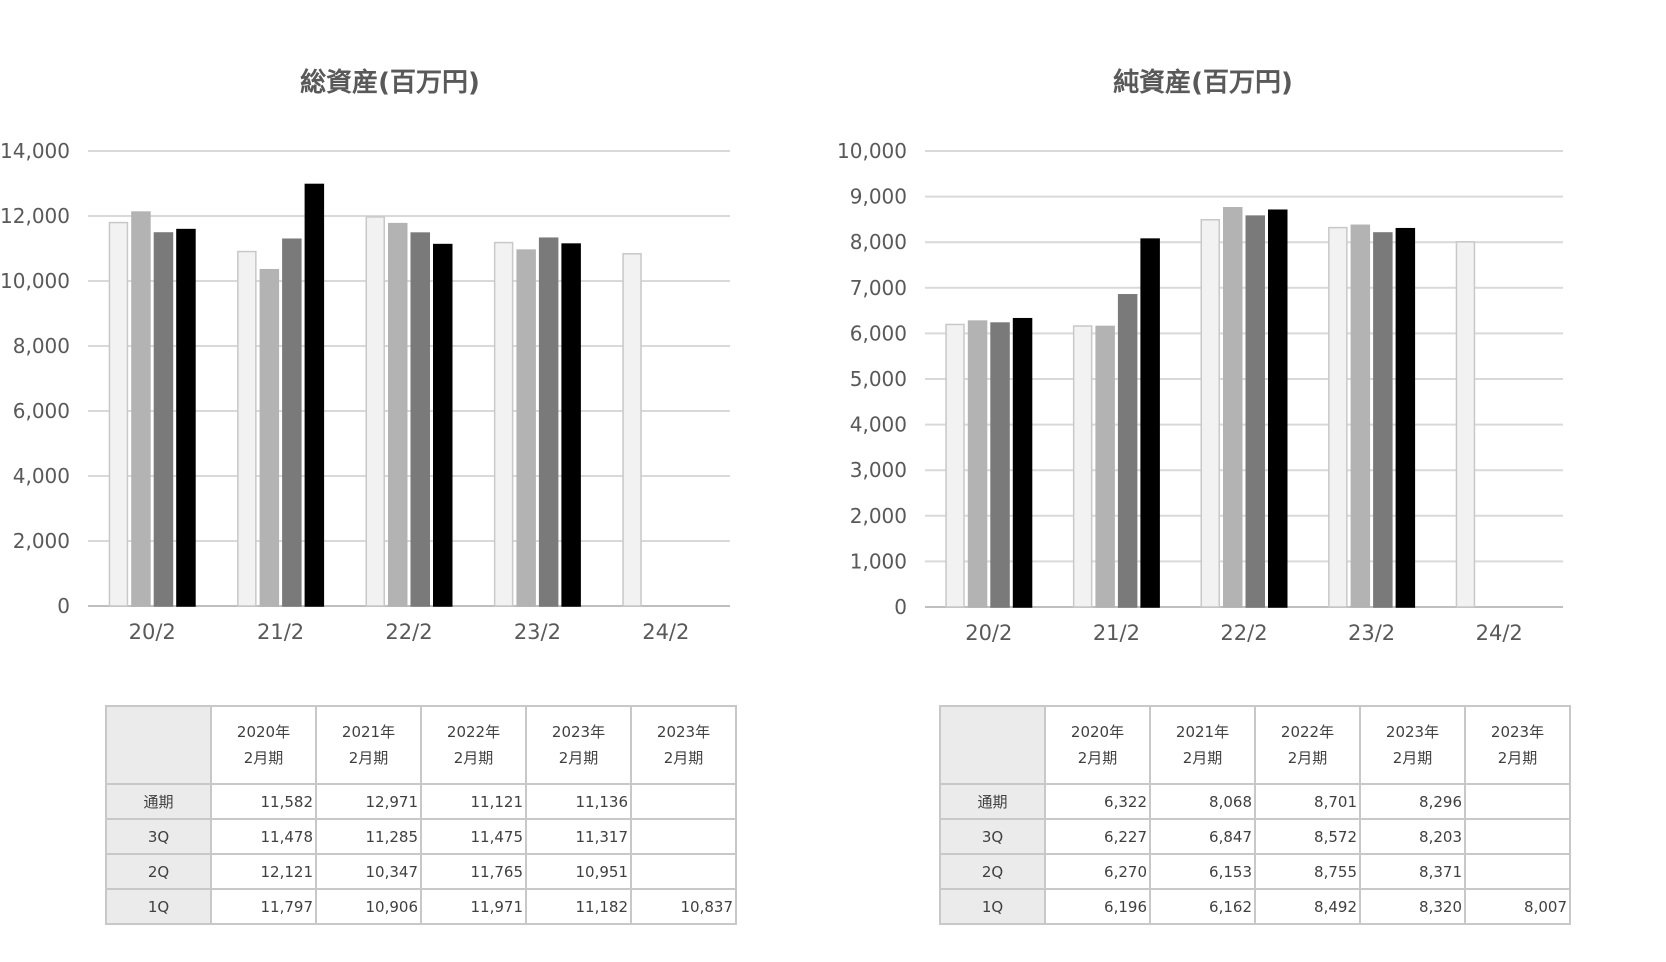 This screenshot has height=962, width=1666. I want to click on table-header-cell: 2021年 2月期, so click(1202, 745).